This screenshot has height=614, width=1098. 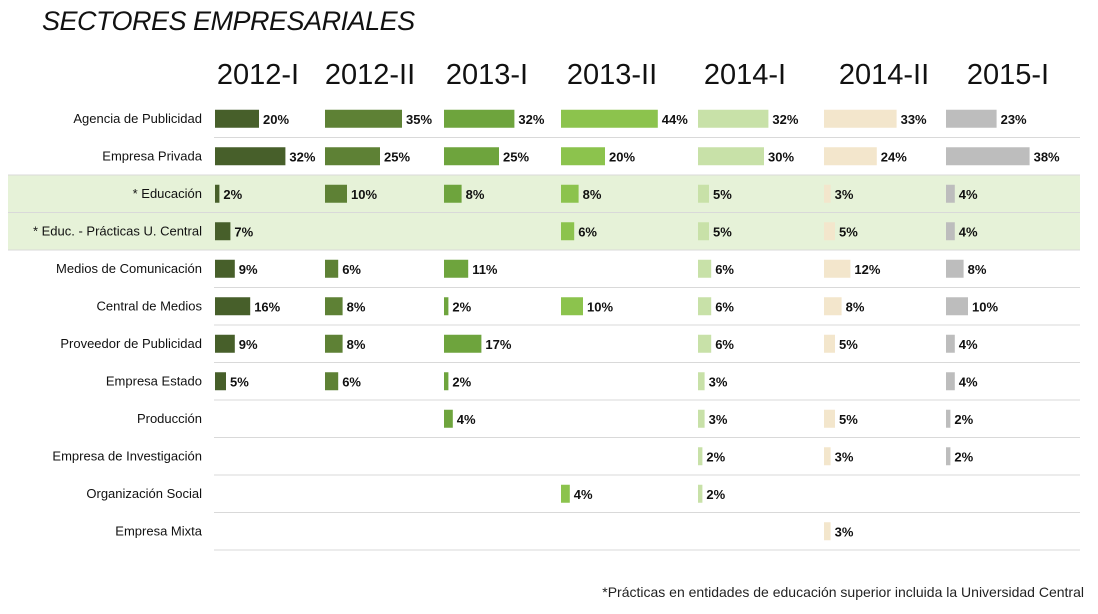 What do you see at coordinates (152, 155) in the screenshot?
I see `category-label: Empresa Privada` at bounding box center [152, 155].